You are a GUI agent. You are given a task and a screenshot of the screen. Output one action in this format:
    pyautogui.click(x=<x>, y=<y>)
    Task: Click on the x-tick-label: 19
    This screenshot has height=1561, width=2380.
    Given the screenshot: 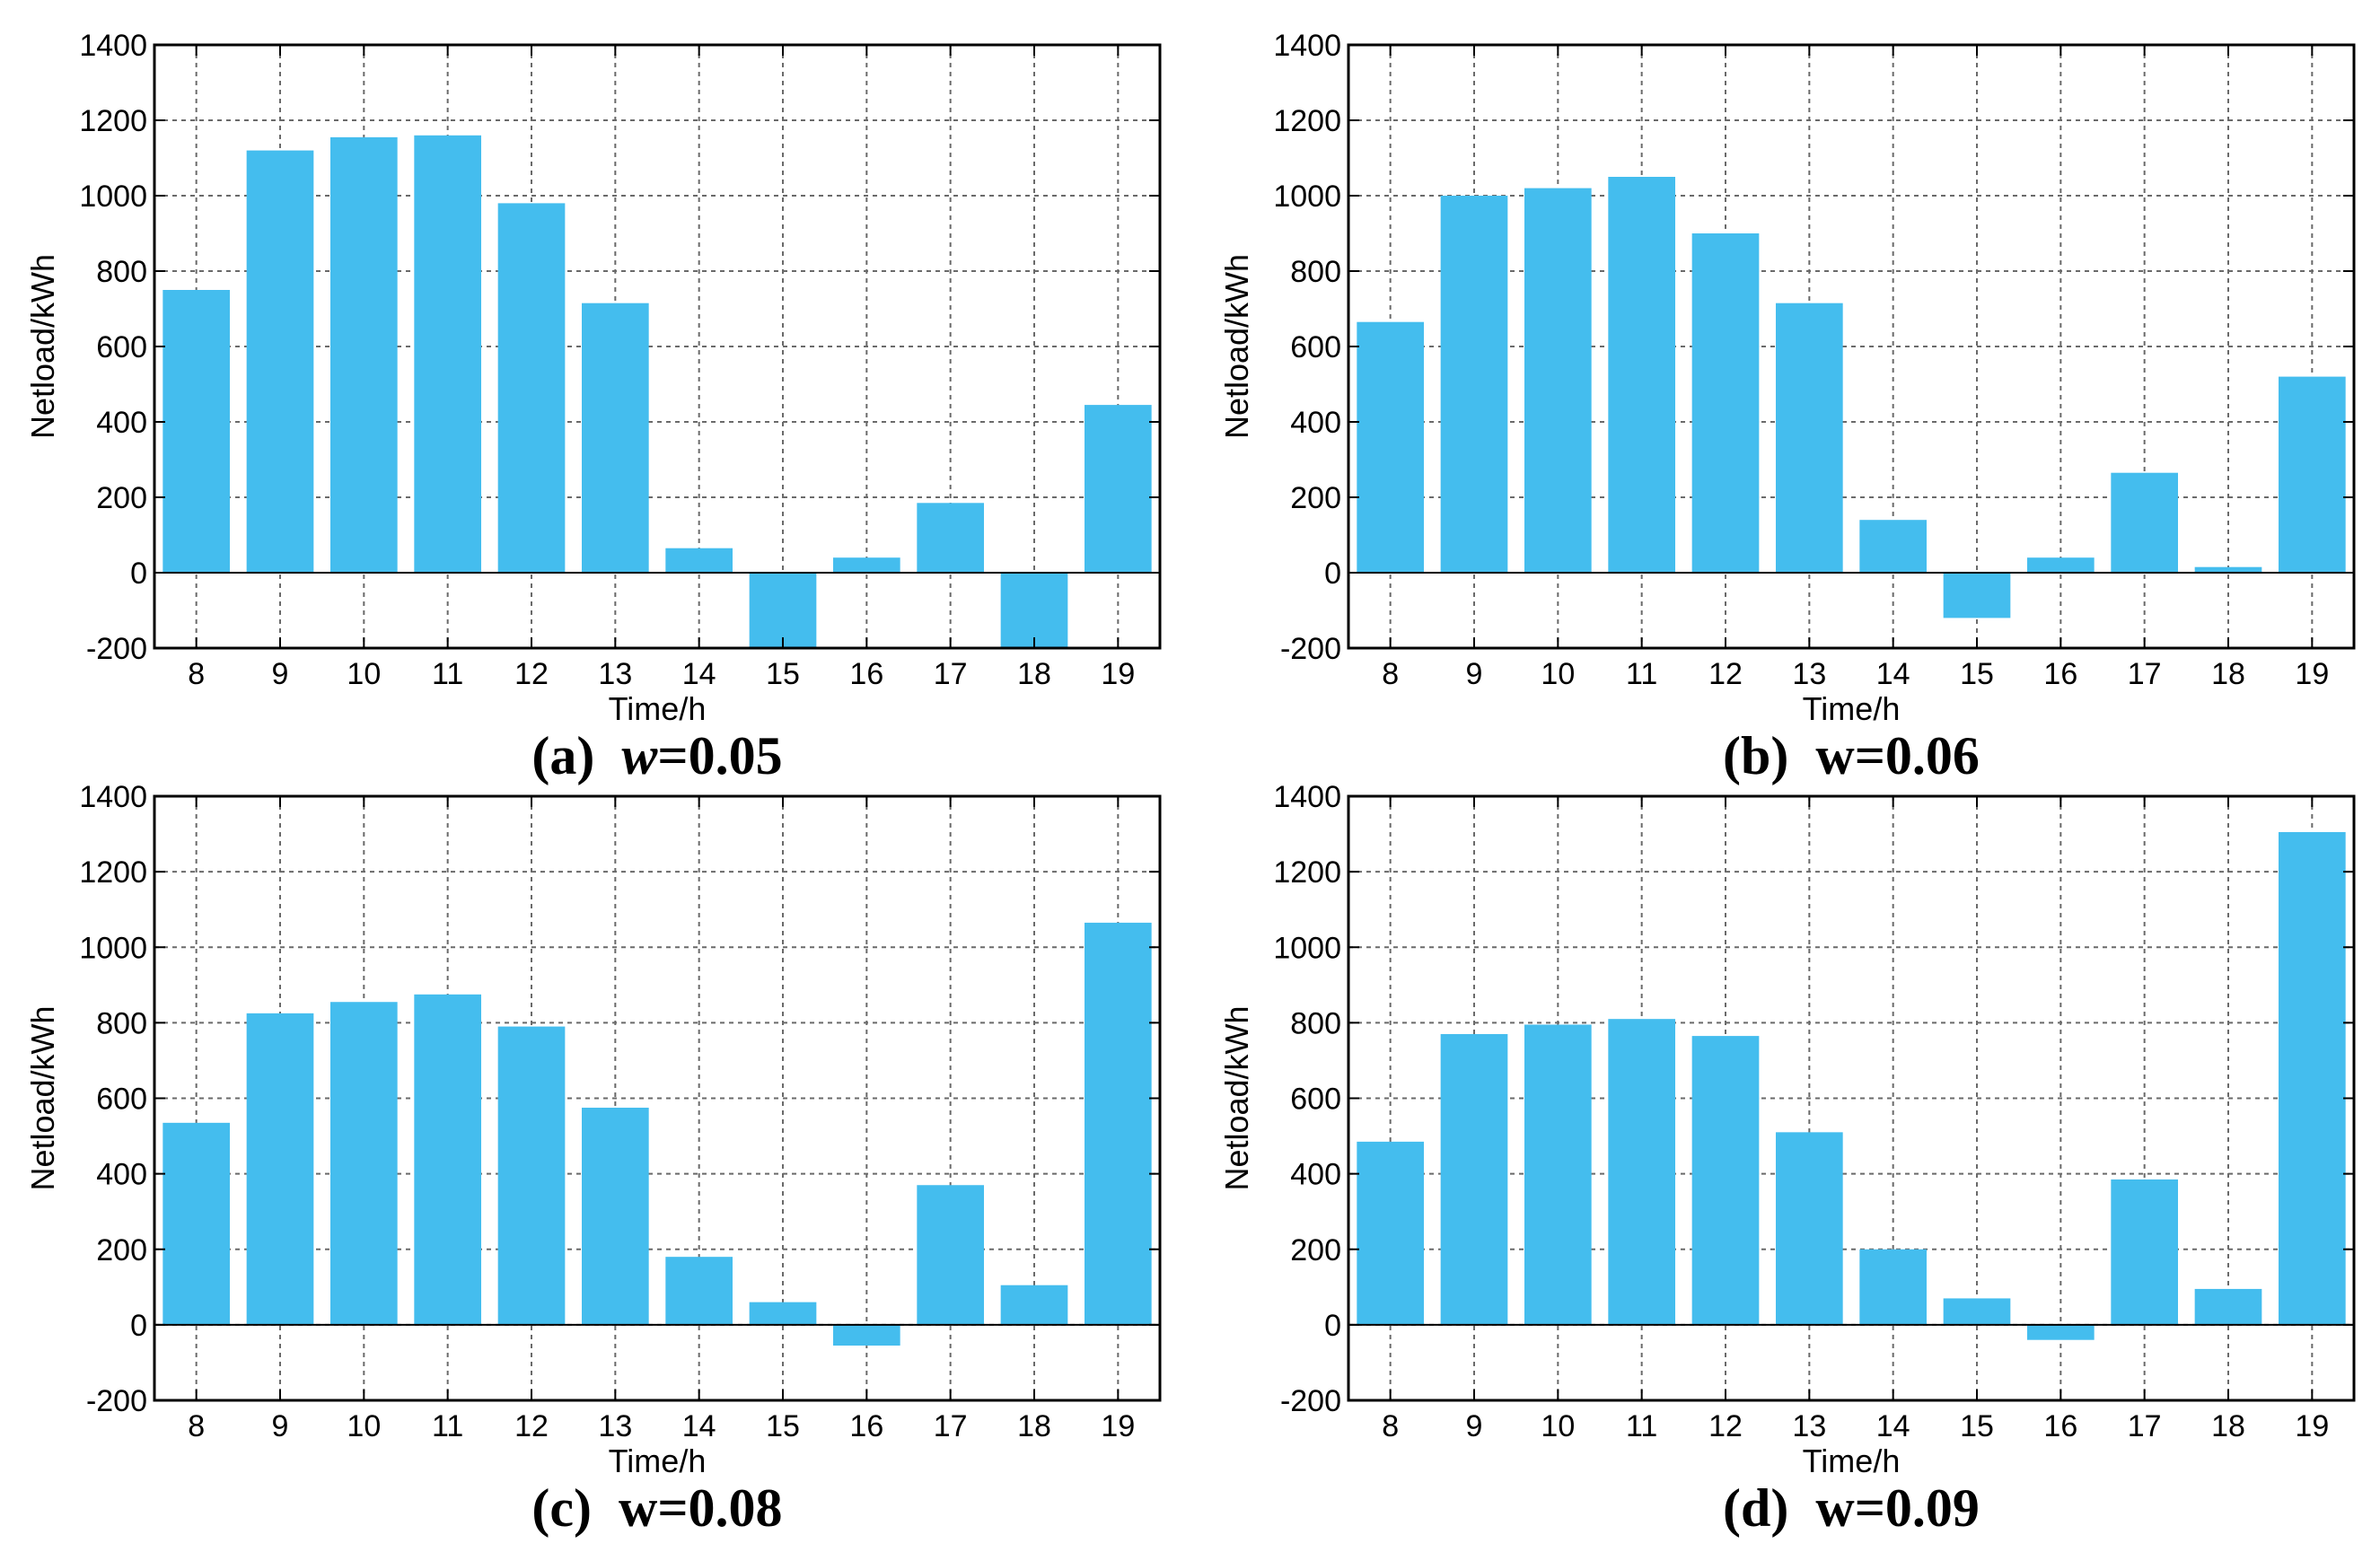 What is the action you would take?
    pyautogui.click(x=2312, y=674)
    